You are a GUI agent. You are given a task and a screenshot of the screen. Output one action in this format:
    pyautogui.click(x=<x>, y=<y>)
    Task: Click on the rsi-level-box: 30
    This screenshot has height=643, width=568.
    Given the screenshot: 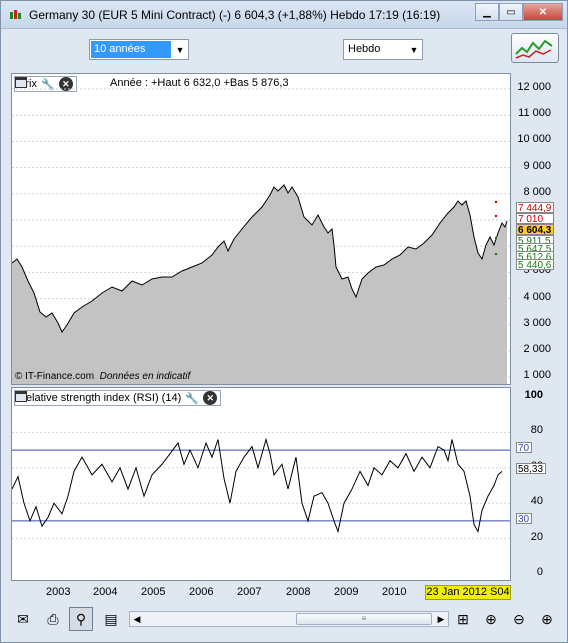 What is the action you would take?
    pyautogui.click(x=524, y=518)
    